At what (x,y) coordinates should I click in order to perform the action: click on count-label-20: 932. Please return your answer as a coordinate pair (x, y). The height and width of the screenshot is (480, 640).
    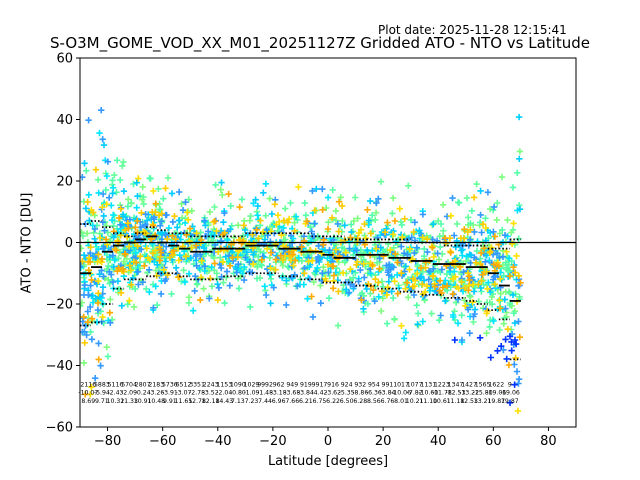
    Looking at the image, I should click on (360, 384).